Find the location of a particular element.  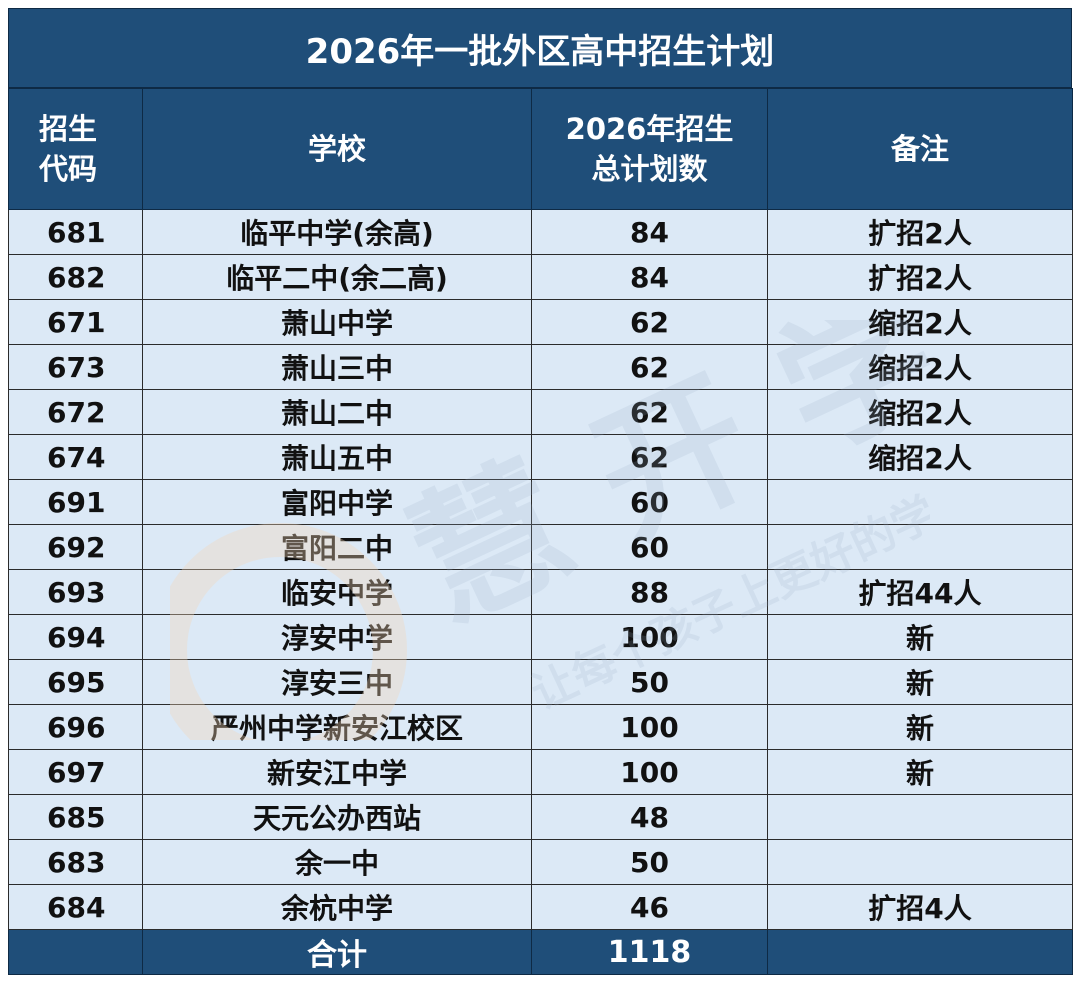

table-row: 694 淳安中学 100 新 is located at coordinates (540, 637).